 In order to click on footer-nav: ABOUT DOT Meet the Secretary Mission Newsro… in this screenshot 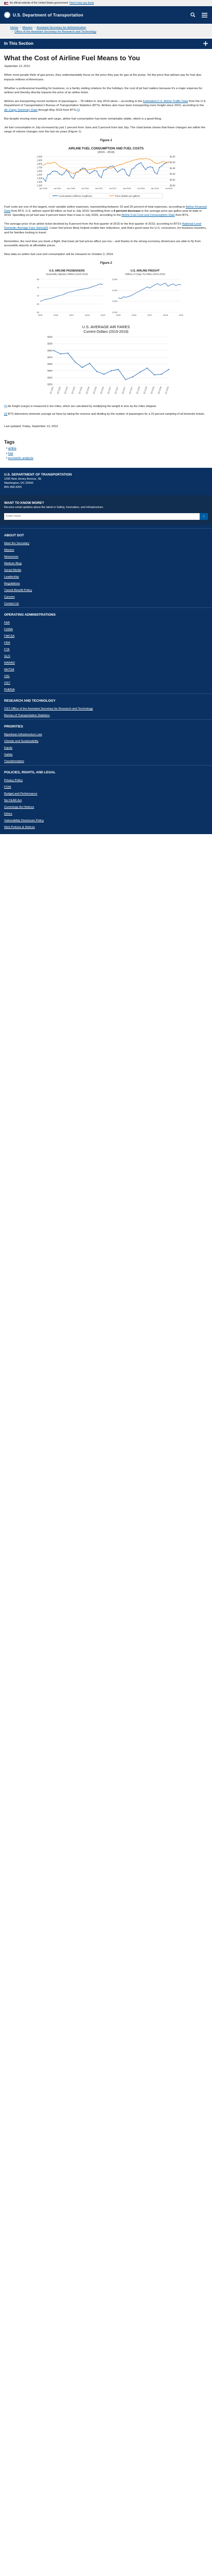, I will do `click(106, 679)`.